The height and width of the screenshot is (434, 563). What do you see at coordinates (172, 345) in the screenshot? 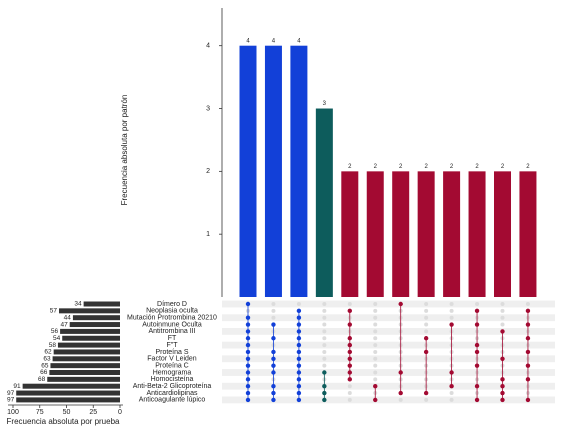
I see `set-name: F"T` at bounding box center [172, 345].